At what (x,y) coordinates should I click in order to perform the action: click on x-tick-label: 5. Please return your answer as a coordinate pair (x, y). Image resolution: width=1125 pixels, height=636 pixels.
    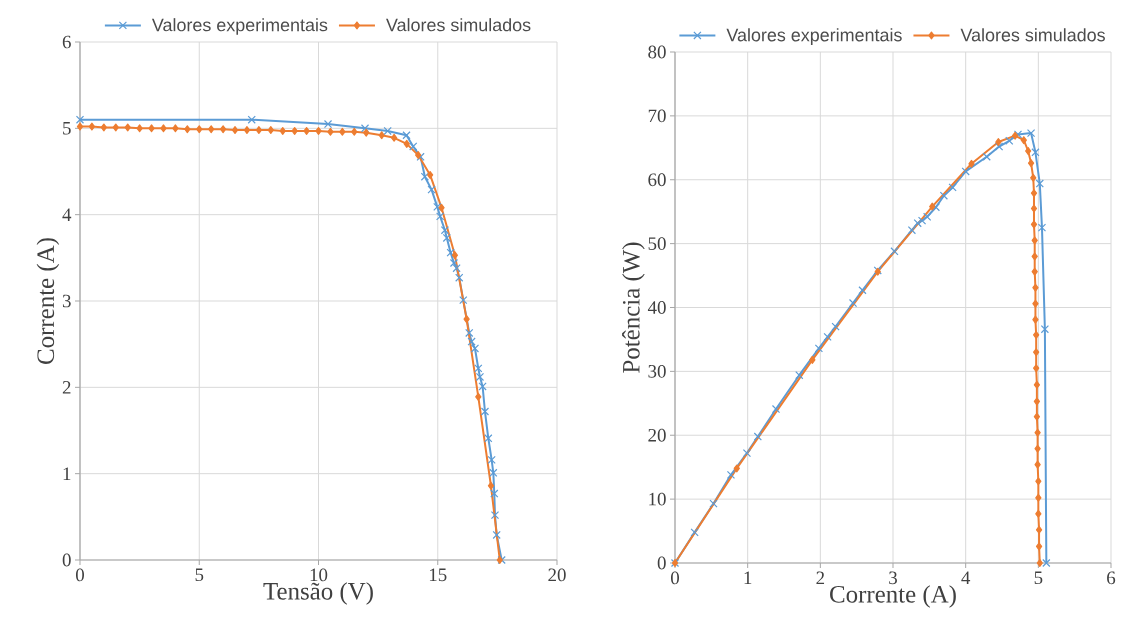
    Looking at the image, I should click on (1038, 578).